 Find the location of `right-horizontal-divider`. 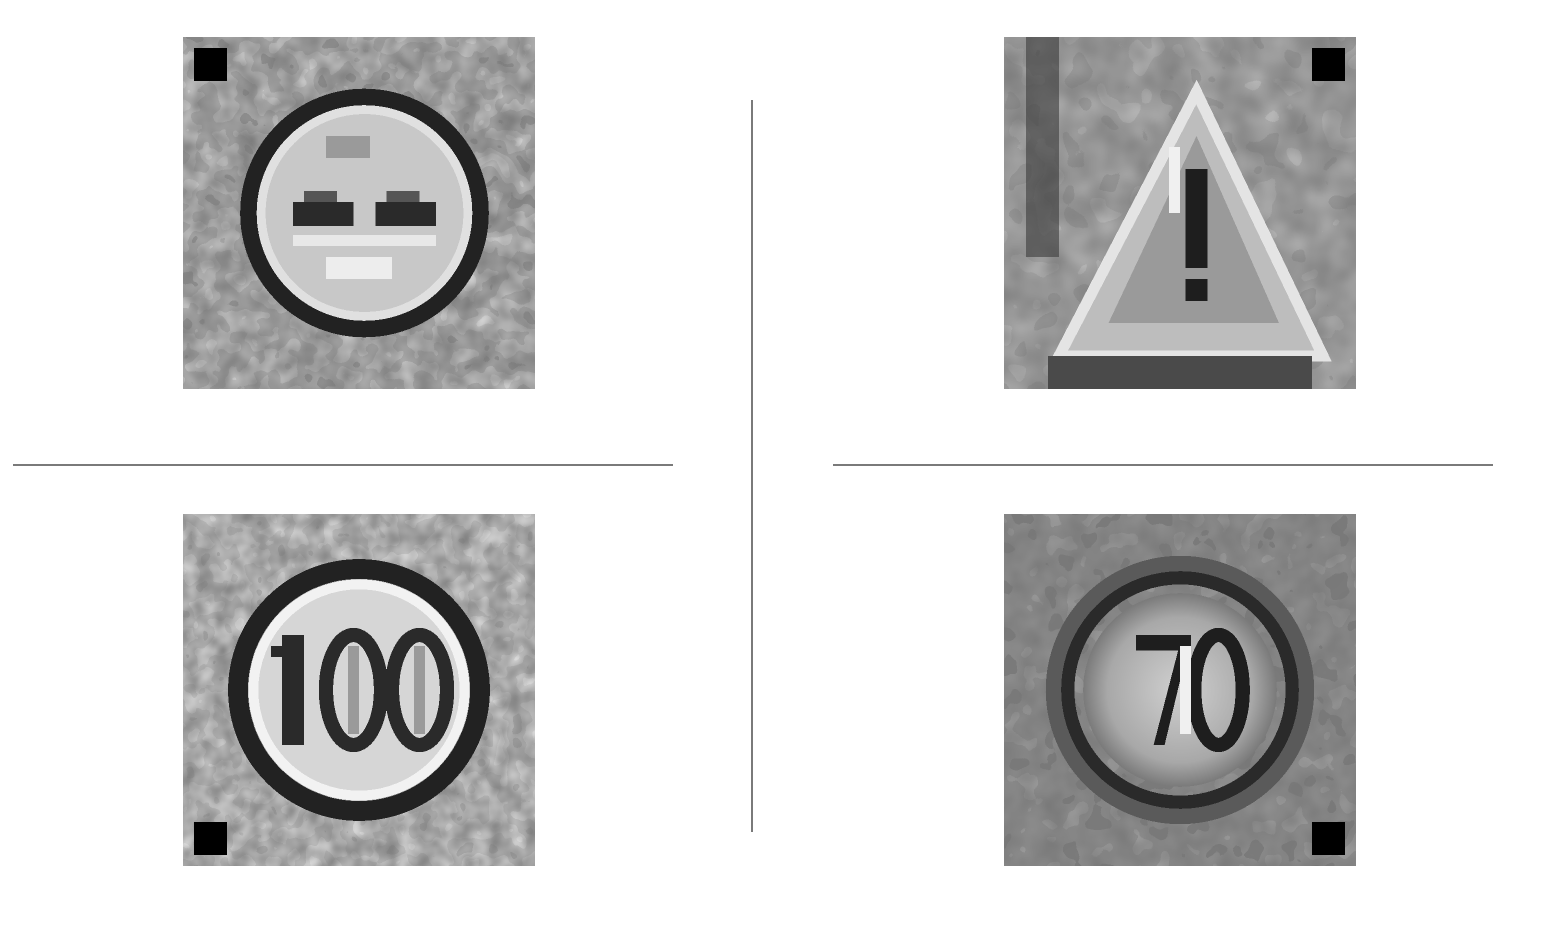

right-horizontal-divider is located at coordinates (1163, 465).